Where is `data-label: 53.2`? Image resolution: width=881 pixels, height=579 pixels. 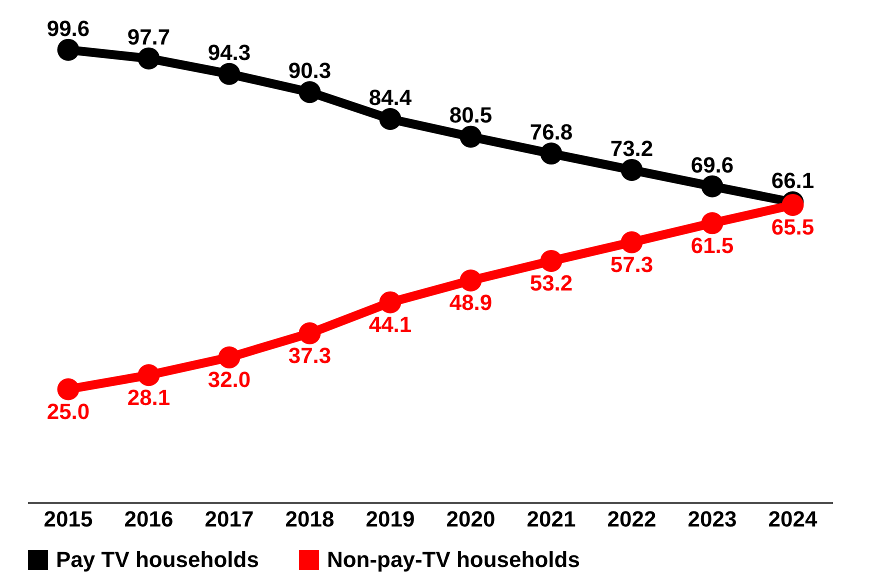
data-label: 53.2 is located at coordinates (551, 283).